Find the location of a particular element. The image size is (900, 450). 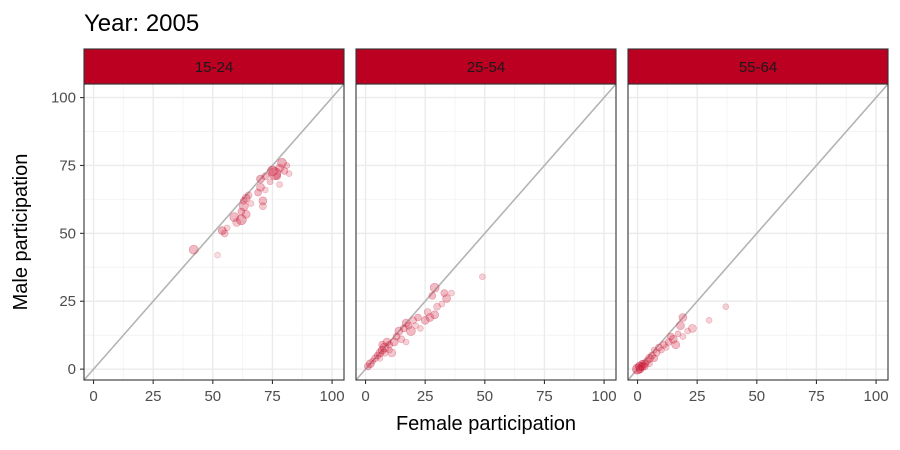

y-tick-label: 50 is located at coordinates (67, 233).